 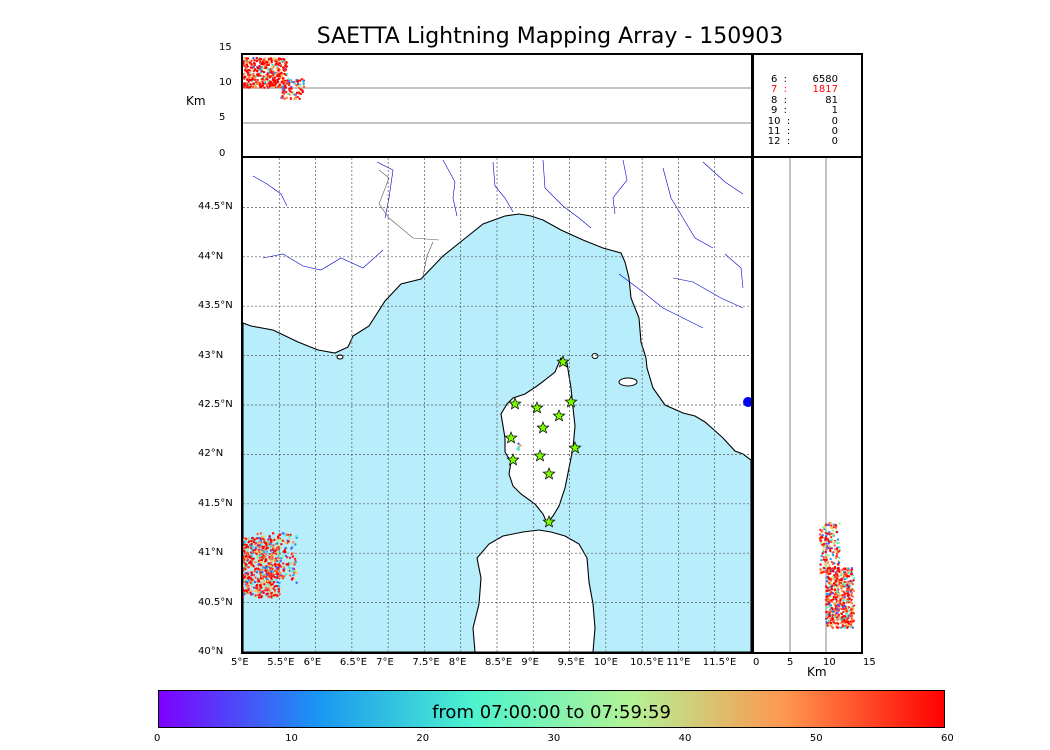 I want to click on lon-tick-label: 9.5°E, so click(x=571, y=662).